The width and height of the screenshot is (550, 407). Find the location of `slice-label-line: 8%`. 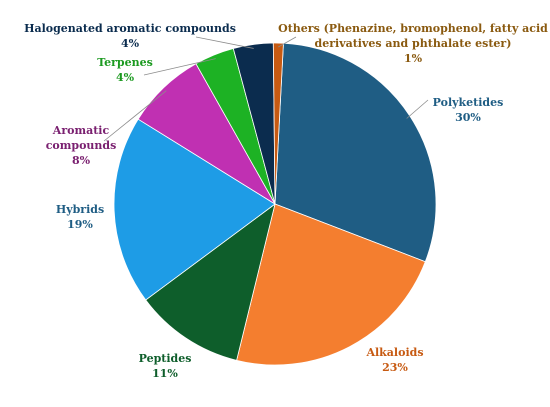

slice-label-line: 8% is located at coordinates (81, 160).